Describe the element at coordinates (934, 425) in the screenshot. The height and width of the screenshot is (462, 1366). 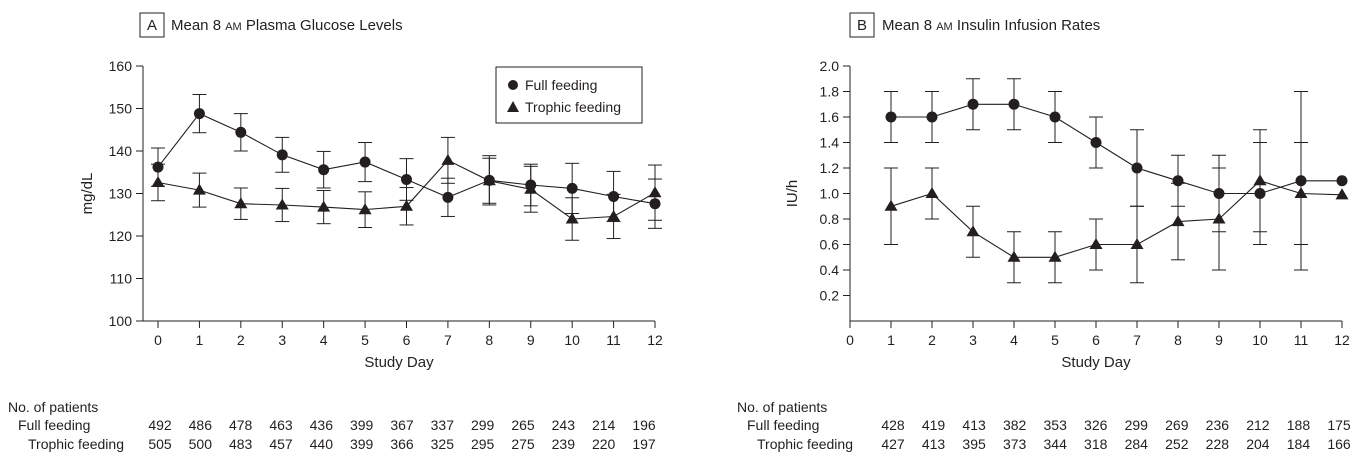
I see `patients-count: 419` at that location.